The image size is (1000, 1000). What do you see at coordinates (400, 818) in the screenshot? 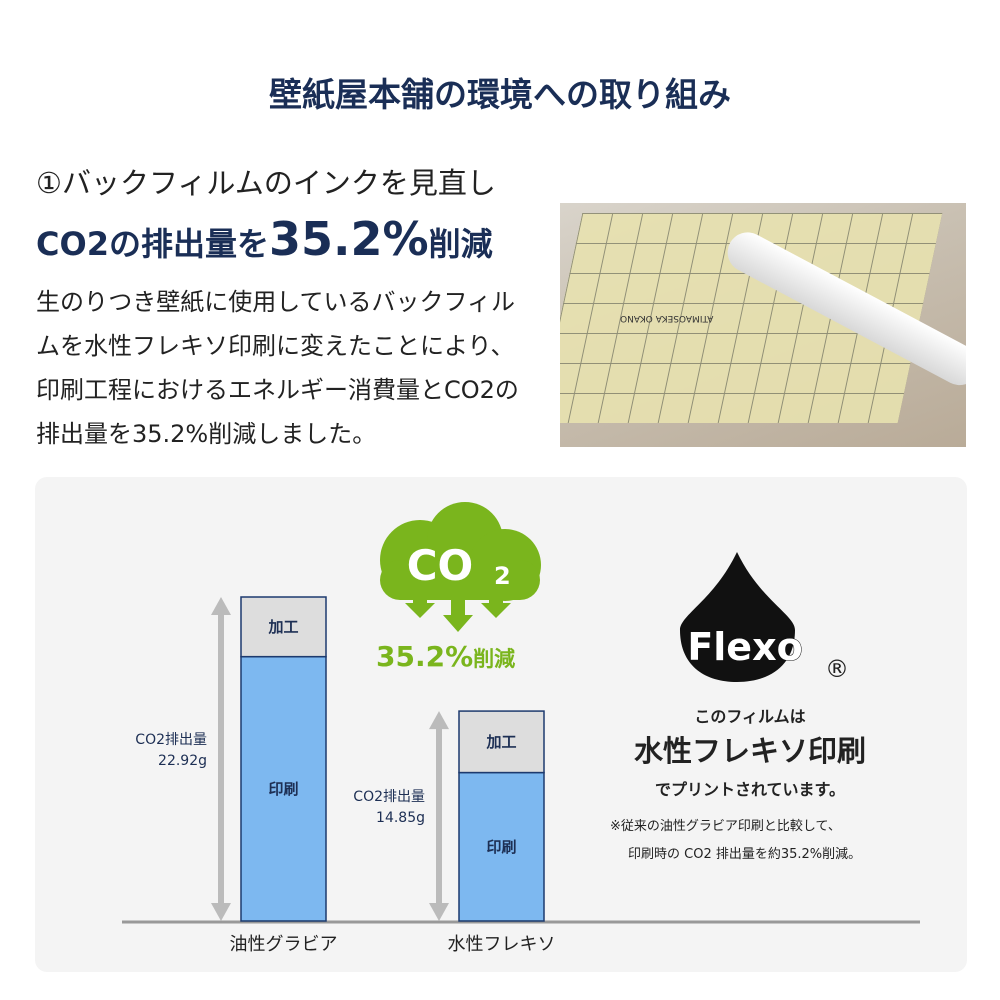
I see `total-label: 14.85g` at bounding box center [400, 818].